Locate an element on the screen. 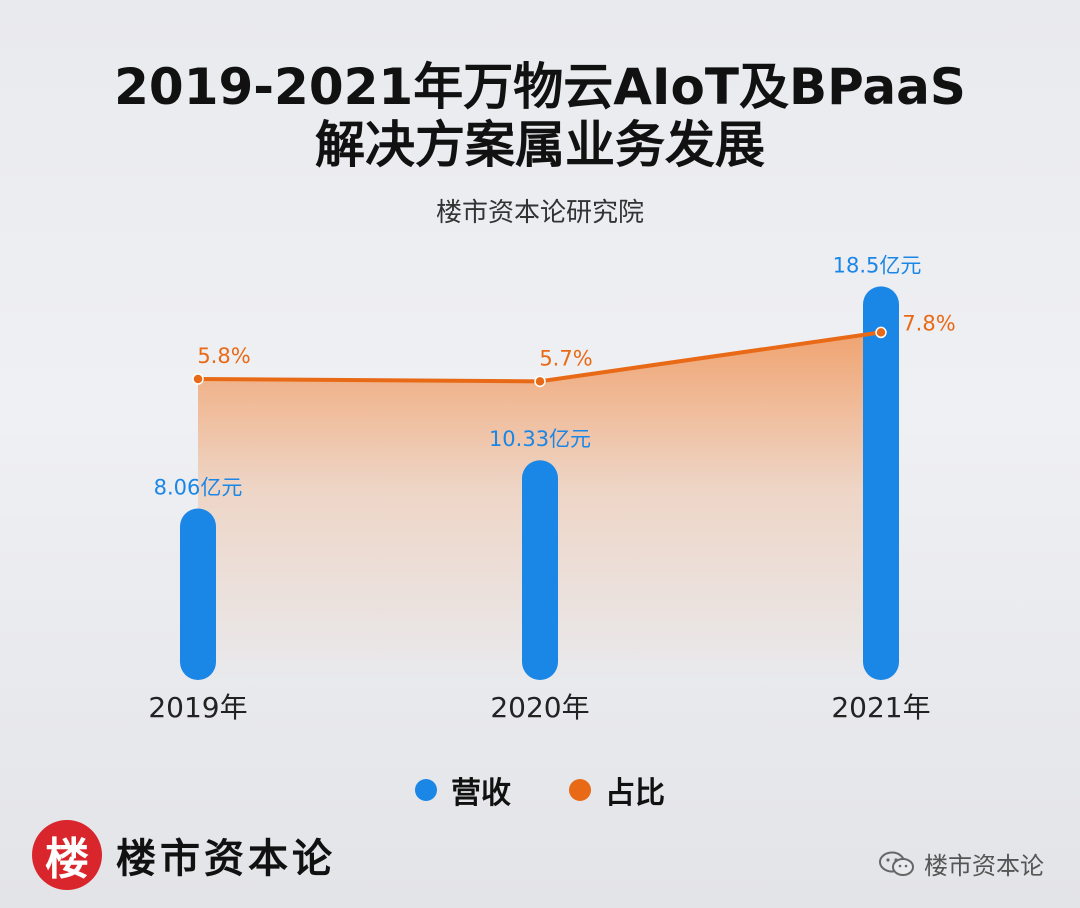 This screenshot has width=1080, height=908. brand-name: 楼市资本论 is located at coordinates (226, 859).